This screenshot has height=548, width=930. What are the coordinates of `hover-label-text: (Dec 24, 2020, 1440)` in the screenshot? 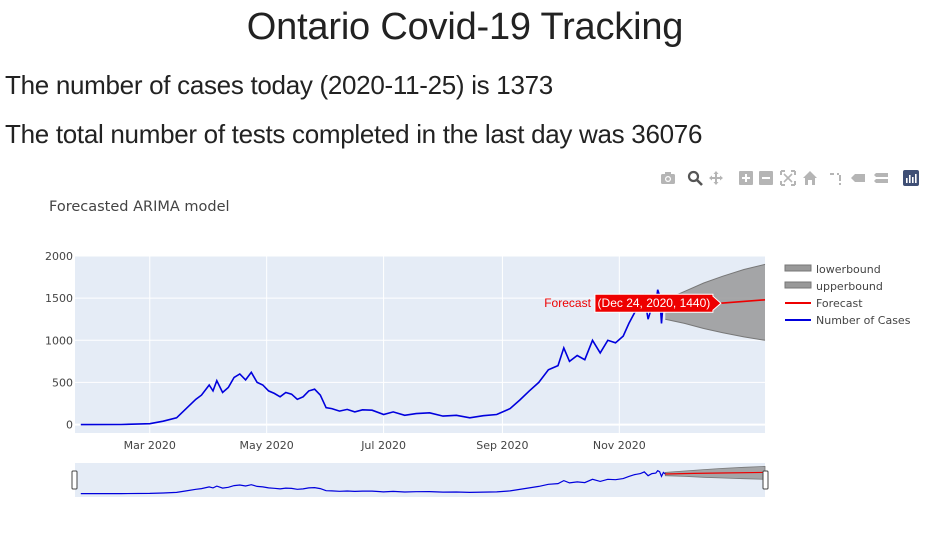 It's located at (654, 303).